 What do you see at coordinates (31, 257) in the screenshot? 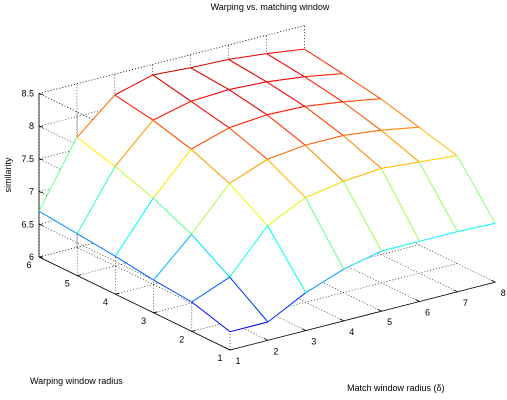
I see `z-tick-label: 6` at bounding box center [31, 257].